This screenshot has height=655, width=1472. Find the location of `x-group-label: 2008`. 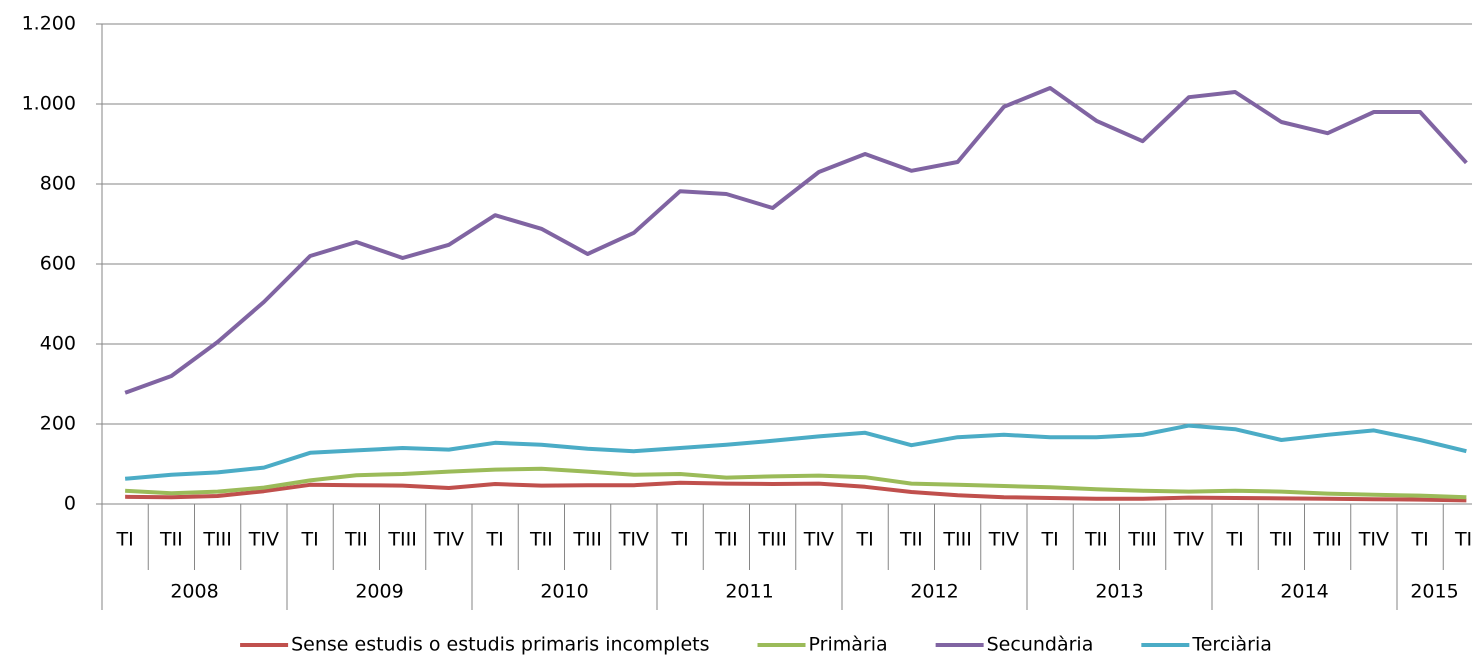

x-group-label: 2008 is located at coordinates (194, 592).